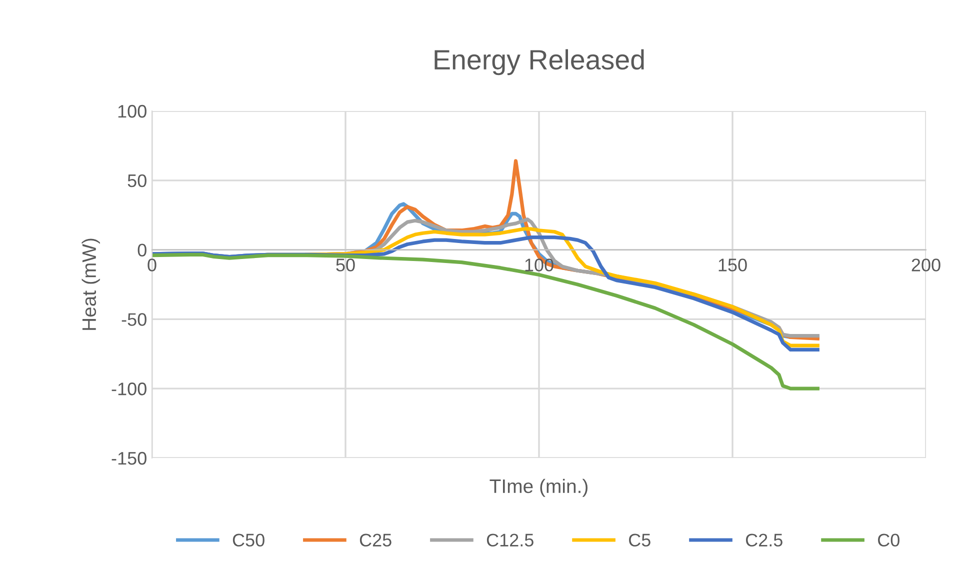  Describe the element at coordinates (134, 319) in the screenshot. I see `y-tick-label: -50` at that location.